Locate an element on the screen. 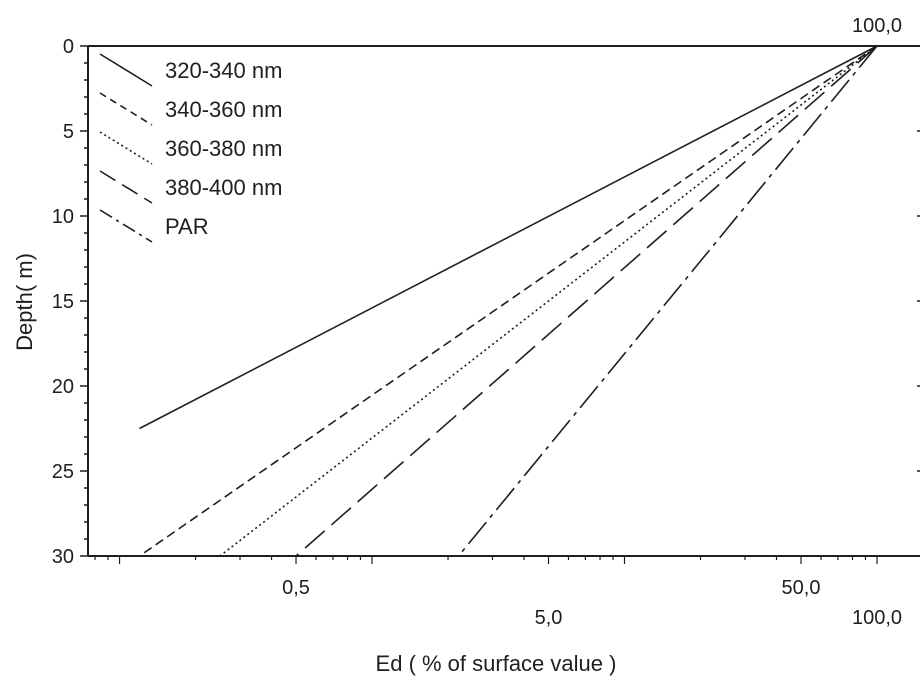 The width and height of the screenshot is (920, 681). y-tick-label: 30 is located at coordinates (63, 557).